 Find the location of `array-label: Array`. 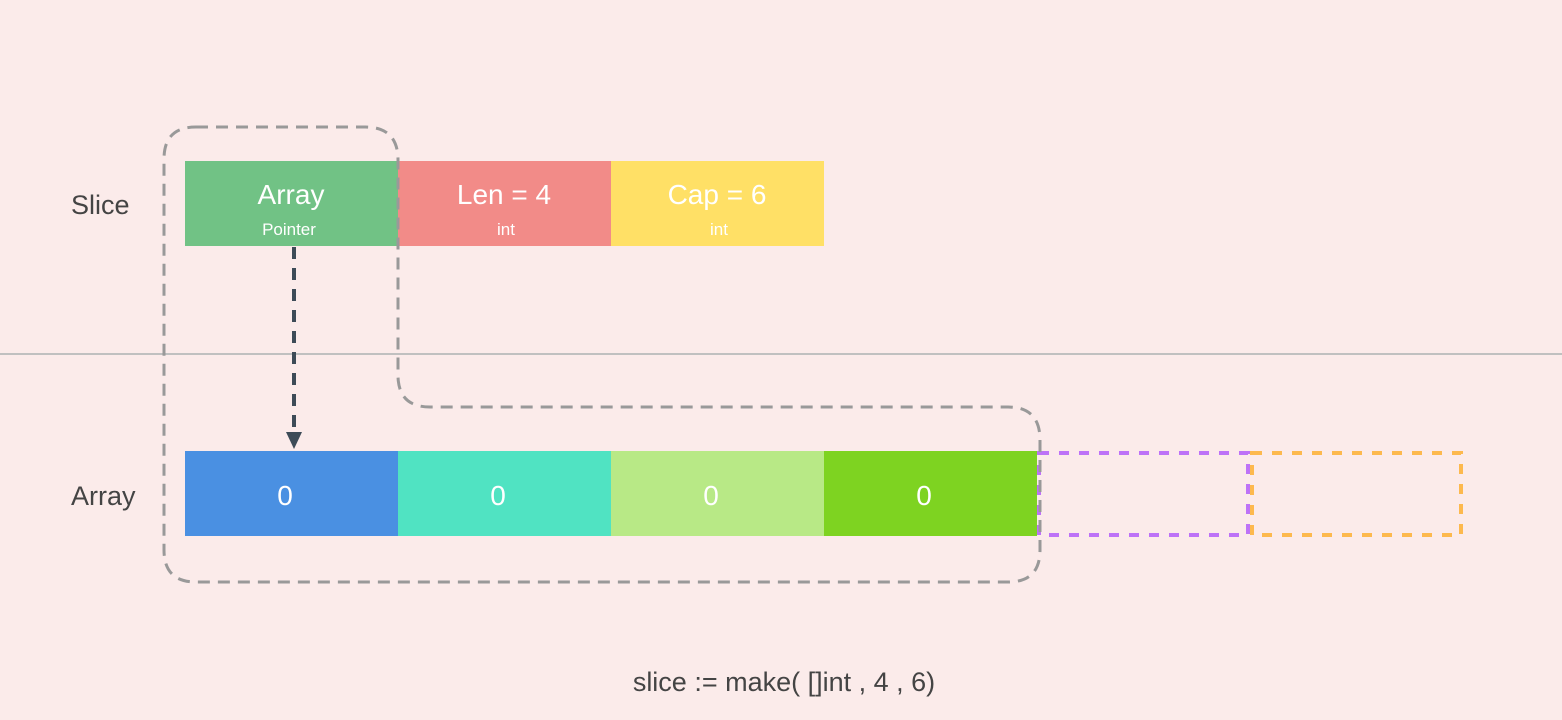

array-label: Array is located at coordinates (103, 496).